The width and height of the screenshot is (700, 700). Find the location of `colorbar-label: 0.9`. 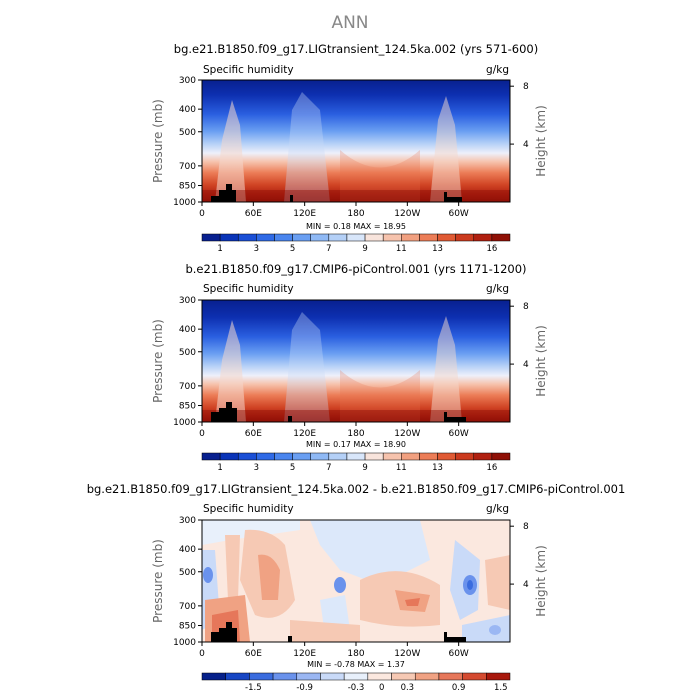

colorbar-label: 0.9 is located at coordinates (459, 688).